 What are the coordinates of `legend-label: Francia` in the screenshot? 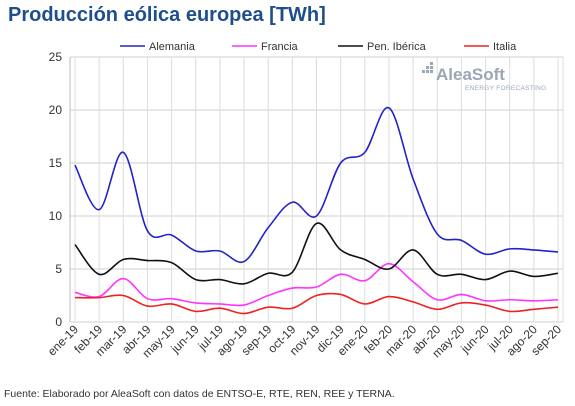 It's located at (280, 47).